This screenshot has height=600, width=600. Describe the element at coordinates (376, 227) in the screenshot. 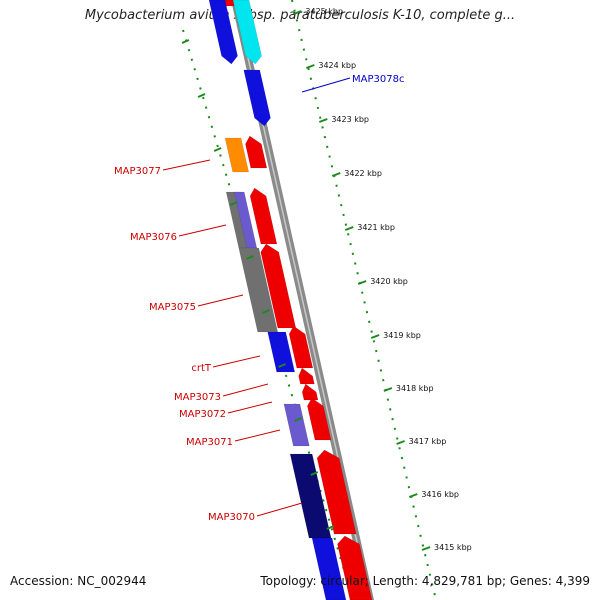

I see `tick-label: 3421 kbp` at that location.